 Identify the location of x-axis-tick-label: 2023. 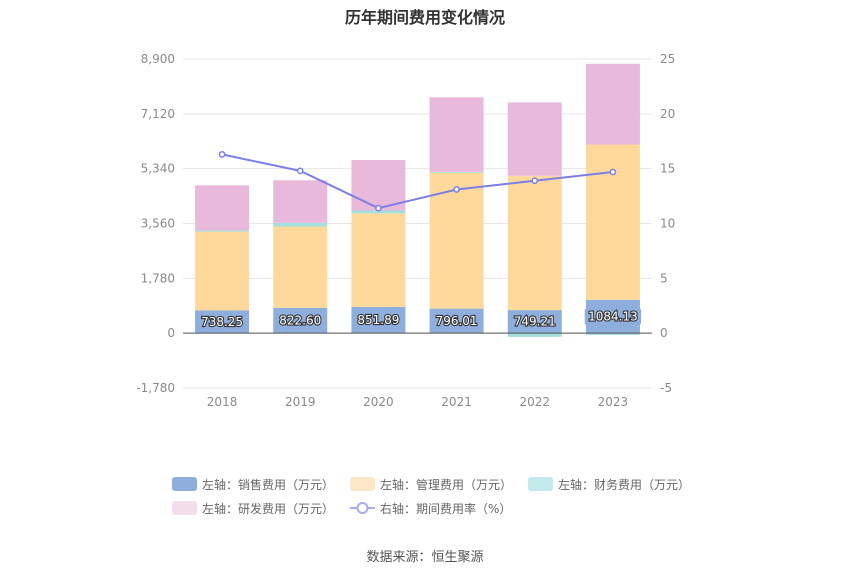
(613, 402).